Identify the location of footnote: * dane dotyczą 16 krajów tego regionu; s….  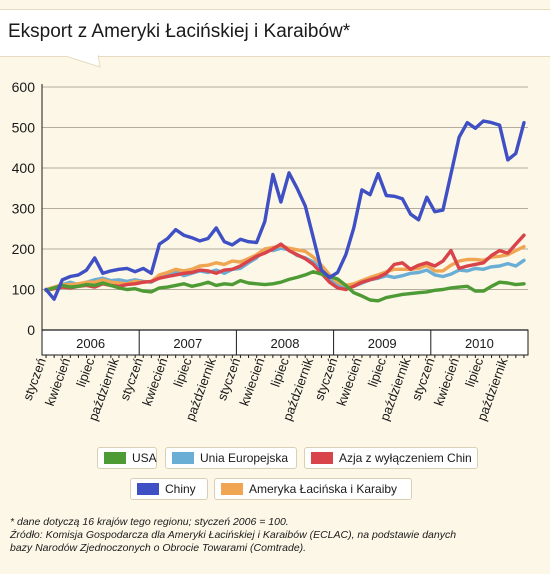
(280, 535).